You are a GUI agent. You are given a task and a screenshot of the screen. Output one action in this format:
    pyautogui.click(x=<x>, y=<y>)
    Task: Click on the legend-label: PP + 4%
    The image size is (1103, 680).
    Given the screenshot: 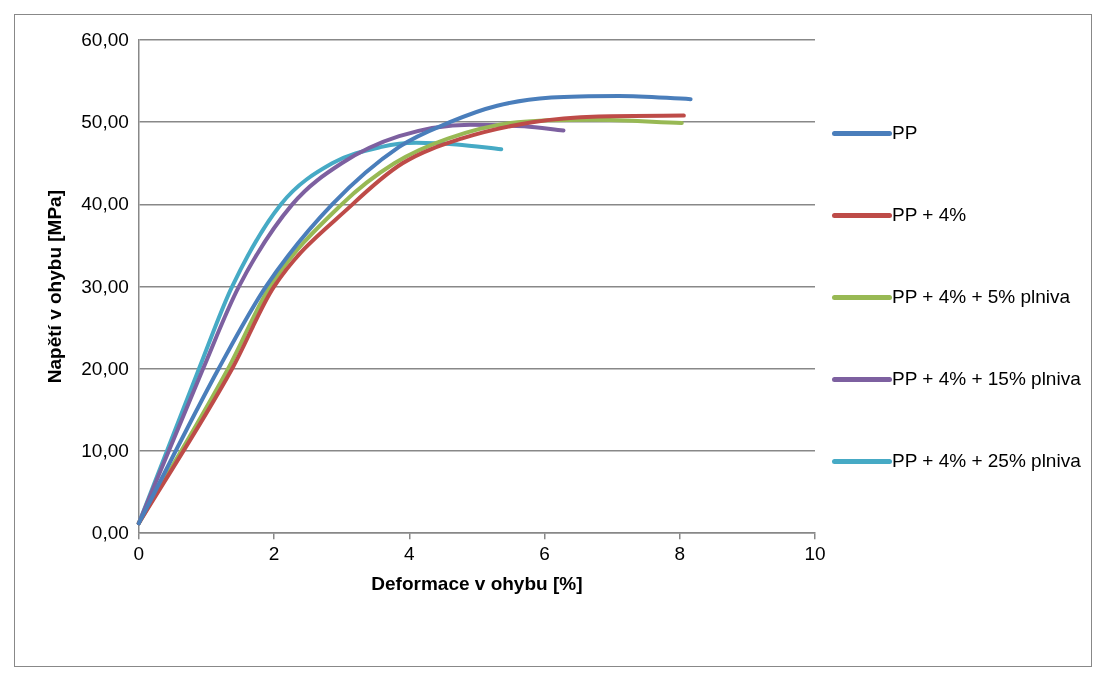 What is the action you would take?
    pyautogui.click(x=930, y=215)
    